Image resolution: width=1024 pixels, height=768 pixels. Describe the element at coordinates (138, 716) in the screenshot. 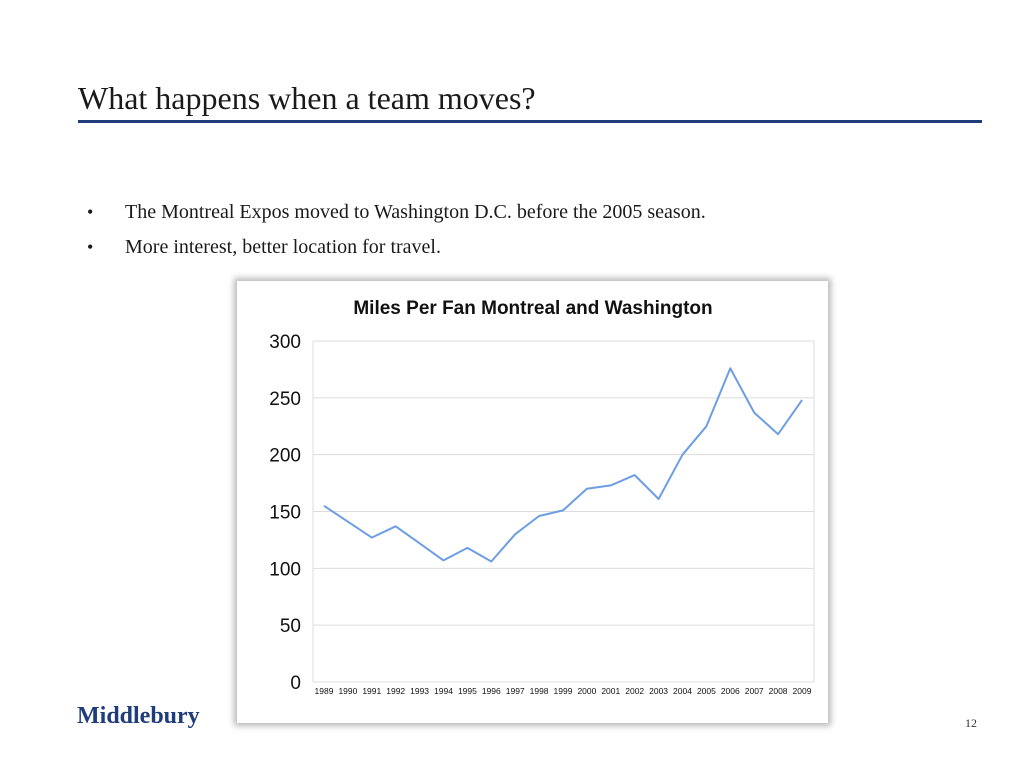

I see `middlebury-logo: Middlebury` at that location.